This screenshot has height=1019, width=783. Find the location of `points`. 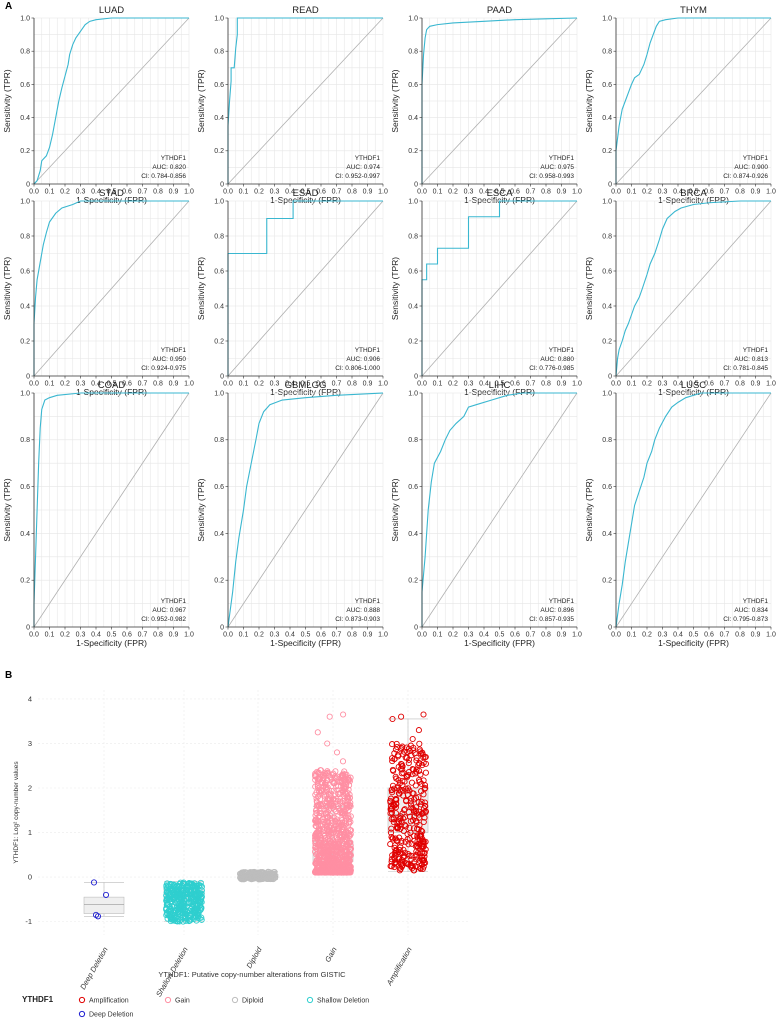

points is located at coordinates (100, 899).